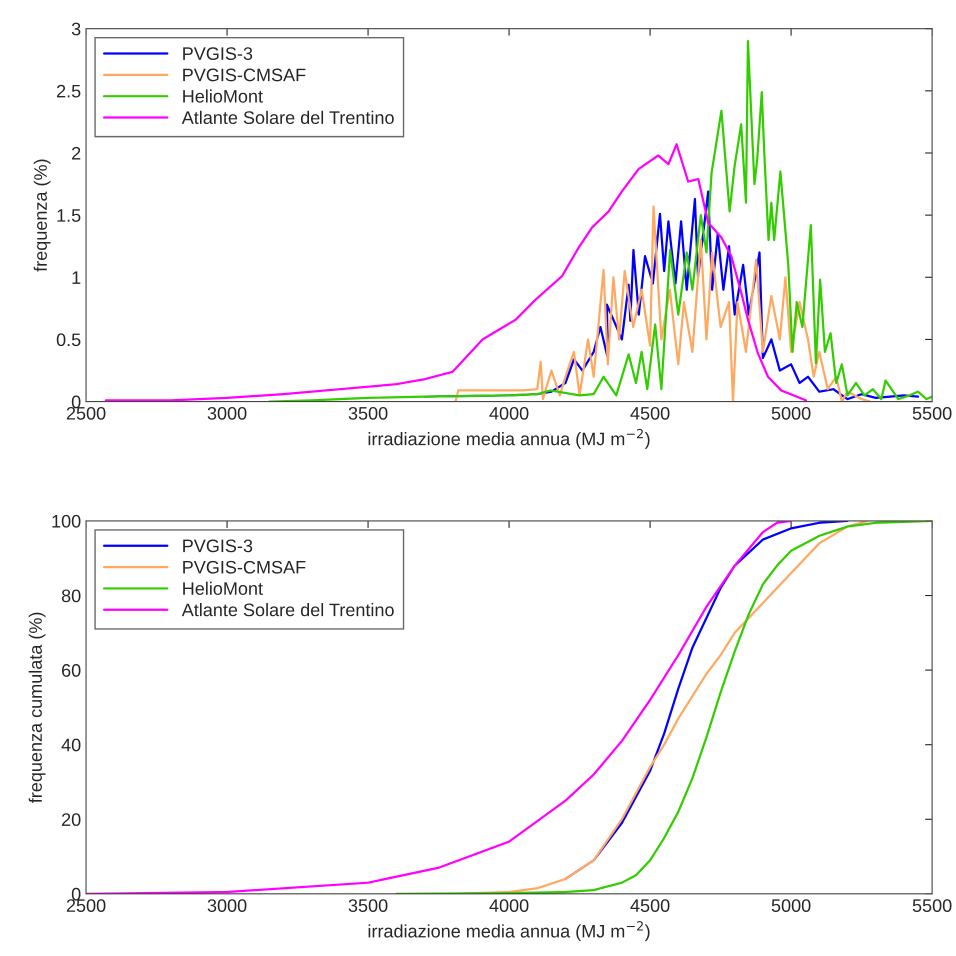  I want to click on y-axis-title: frequenza (%), so click(42, 216).